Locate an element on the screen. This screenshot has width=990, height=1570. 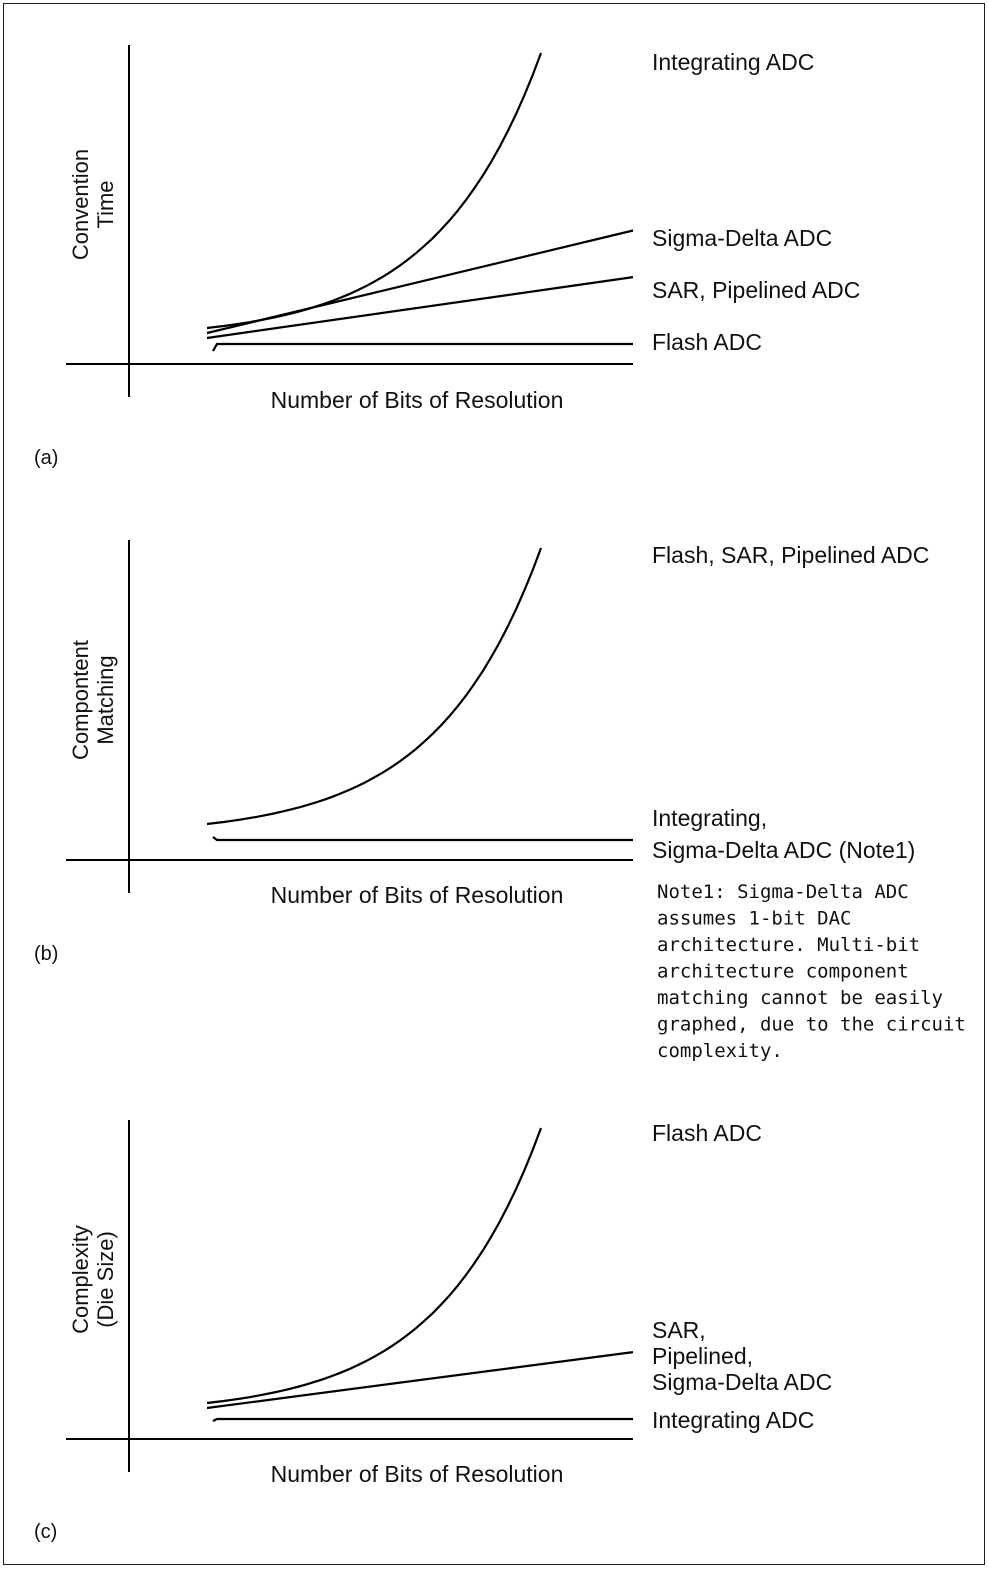
panel-2-series-1-label-line-1: Flash, SAR, Pipelined ADC is located at coordinates (790, 555).